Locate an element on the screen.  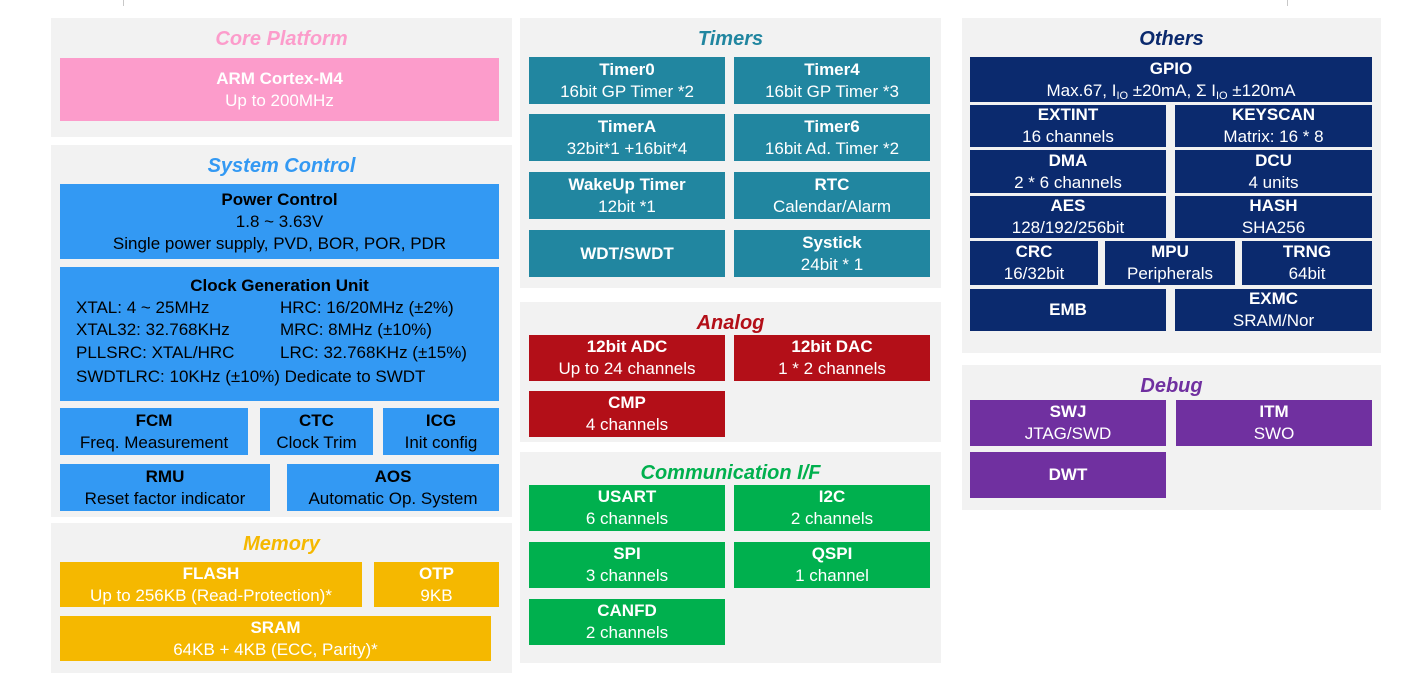
aes-name: AES is located at coordinates (1068, 205).